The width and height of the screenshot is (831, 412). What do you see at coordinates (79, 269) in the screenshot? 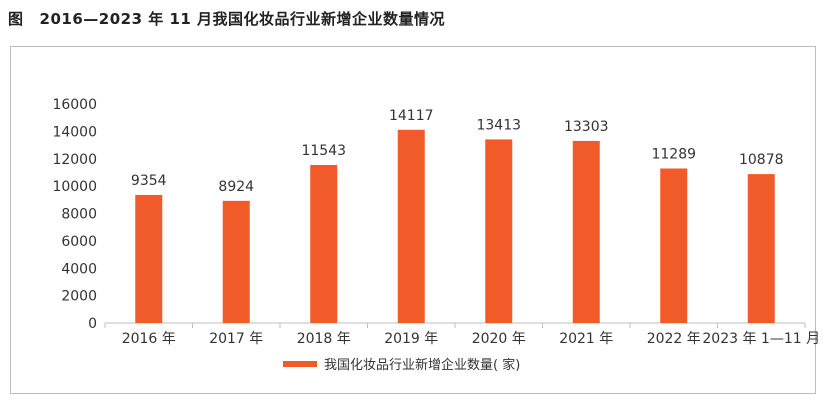
I see `y-tick-label-2: 4000` at bounding box center [79, 269].